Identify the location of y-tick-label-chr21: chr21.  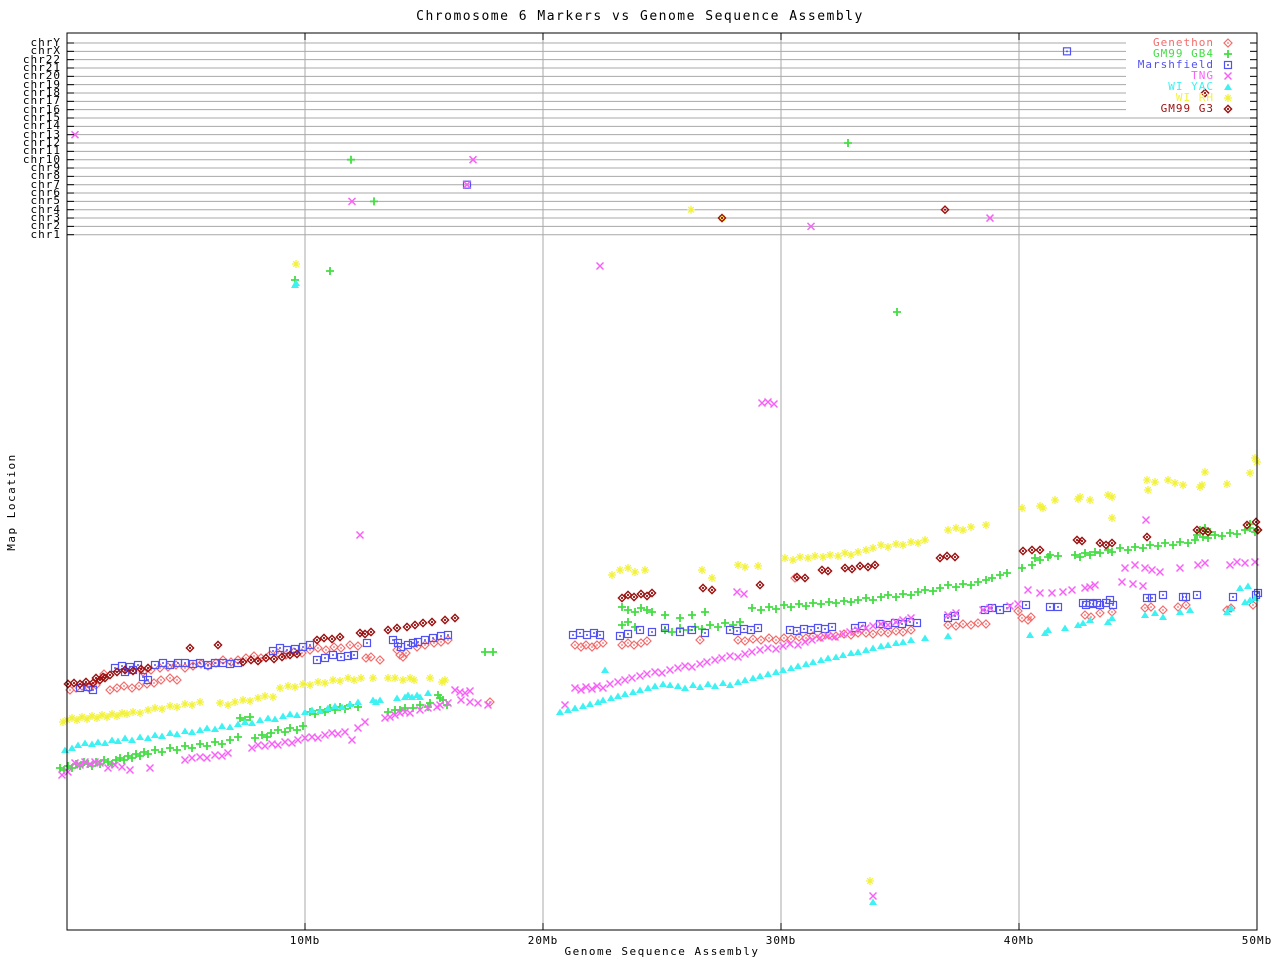
(41, 67).